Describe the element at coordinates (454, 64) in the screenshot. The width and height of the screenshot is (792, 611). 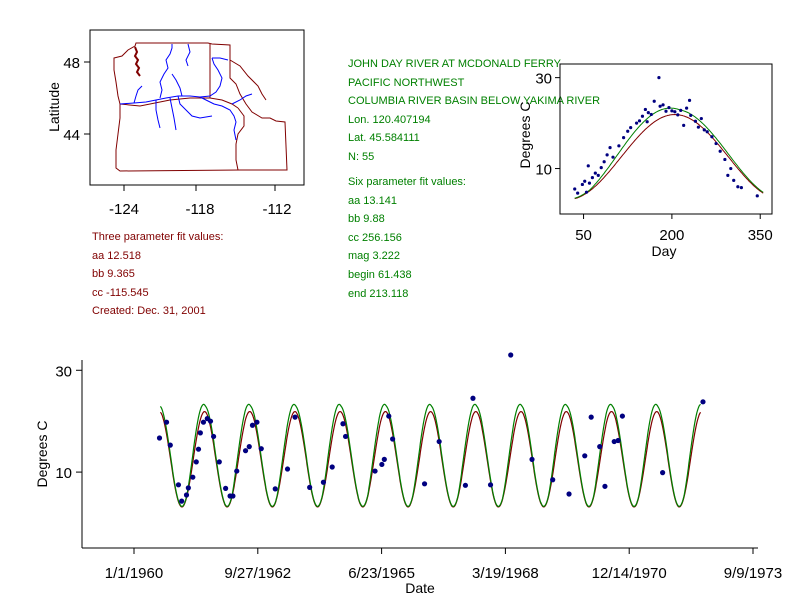
I see `station-name: JOHN DAY RIVER AT MCDONALD FERRY` at that location.